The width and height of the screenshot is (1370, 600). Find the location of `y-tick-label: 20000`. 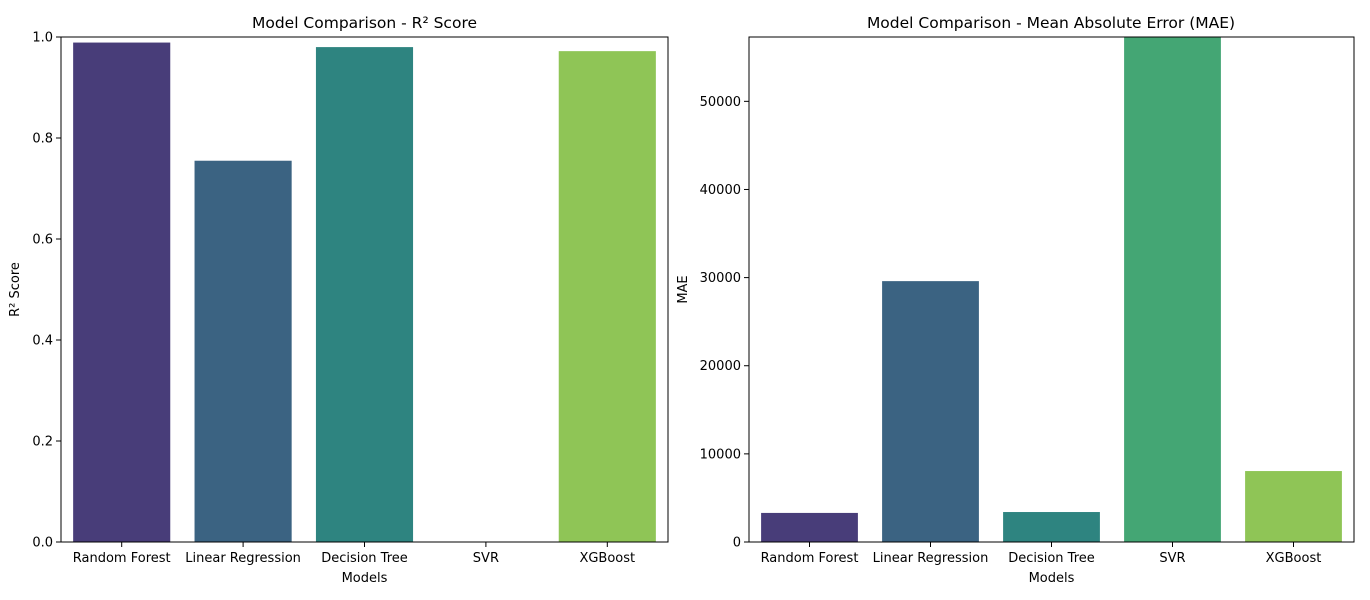

y-tick-label: 20000 is located at coordinates (720, 366).